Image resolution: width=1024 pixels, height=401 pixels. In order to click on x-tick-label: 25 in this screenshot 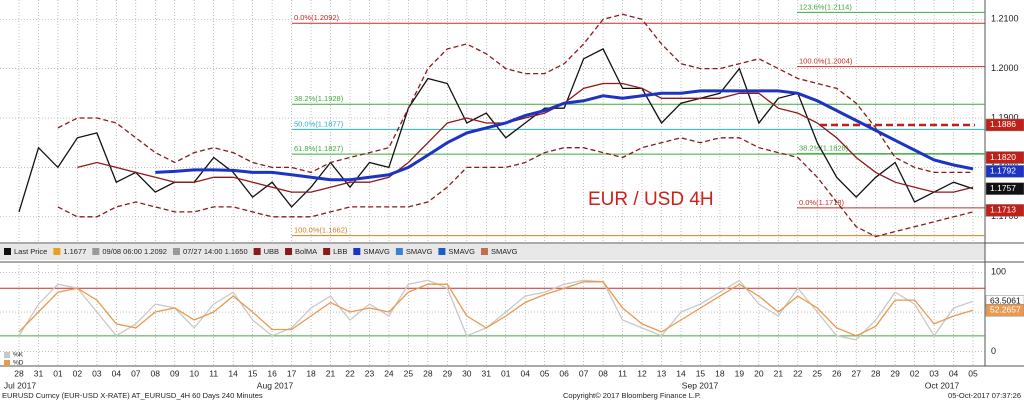, I will do `click(409, 373)`.